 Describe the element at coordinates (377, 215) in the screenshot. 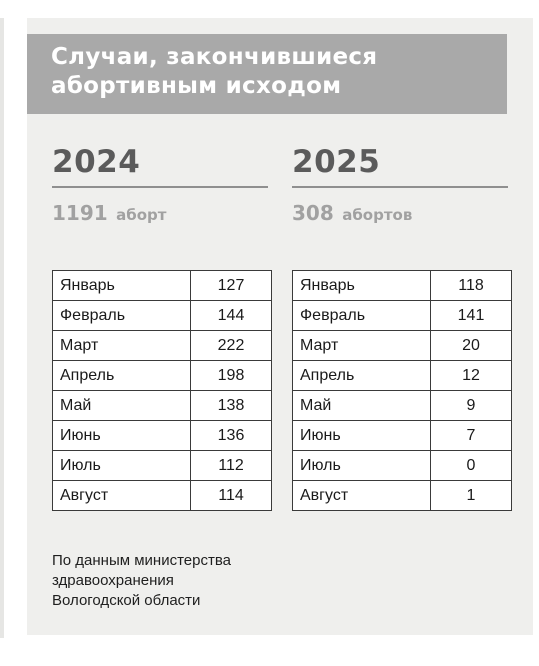

I see `total-unit: абортов` at that location.